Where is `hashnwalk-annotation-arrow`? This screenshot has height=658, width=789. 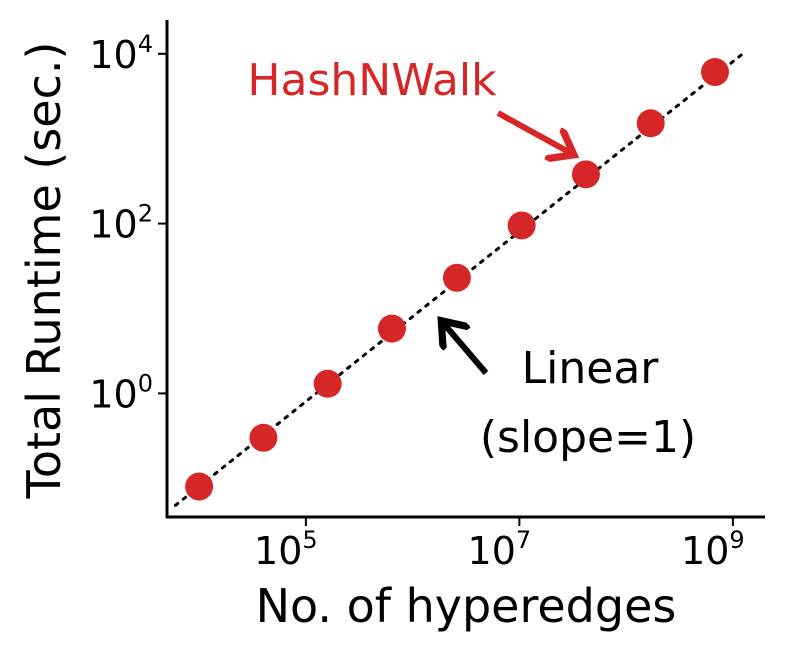 hashnwalk-annotation-arrow is located at coordinates (533, 131).